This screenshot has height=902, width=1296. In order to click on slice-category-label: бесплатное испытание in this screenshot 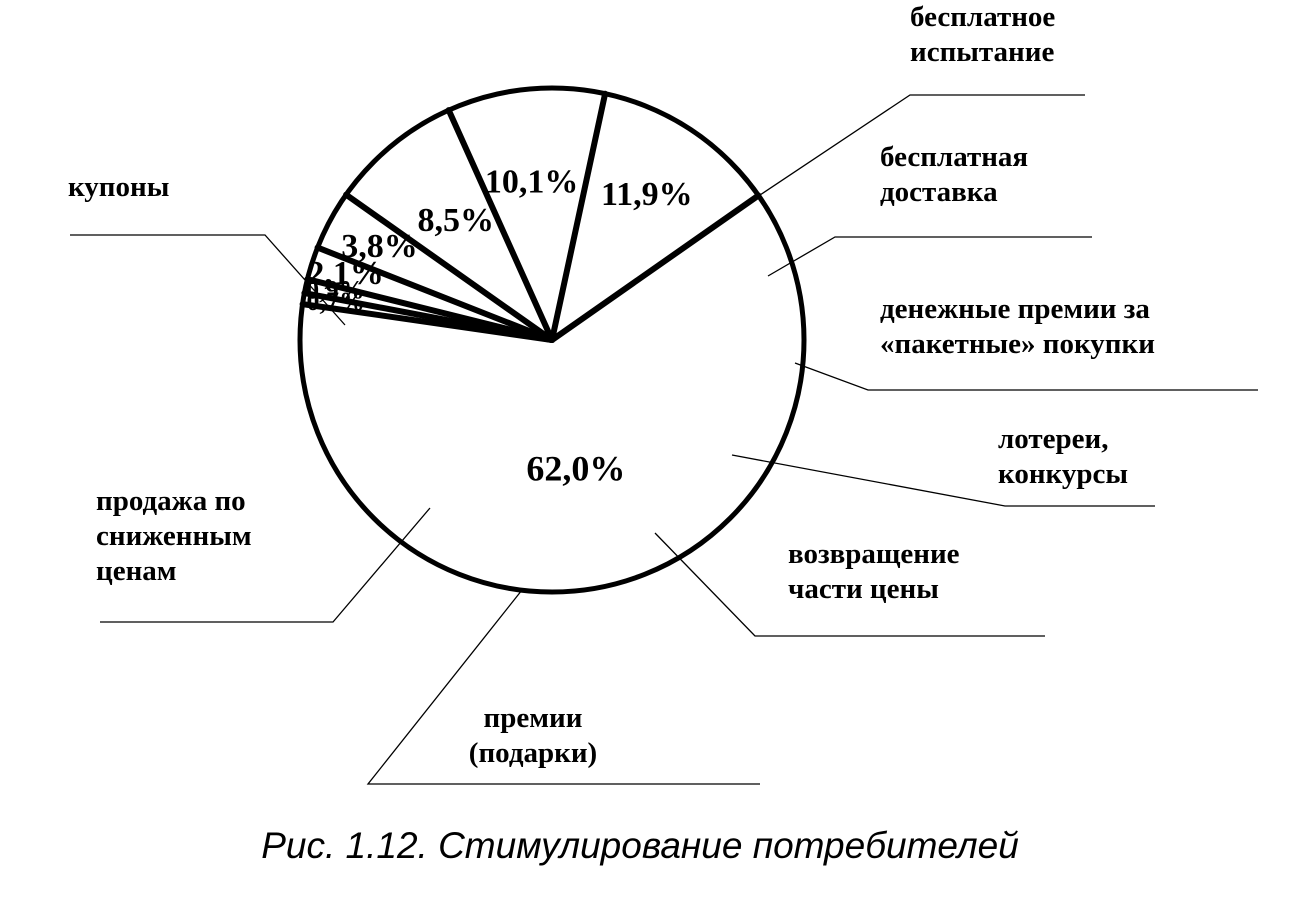, I will do `click(982, 34)`.